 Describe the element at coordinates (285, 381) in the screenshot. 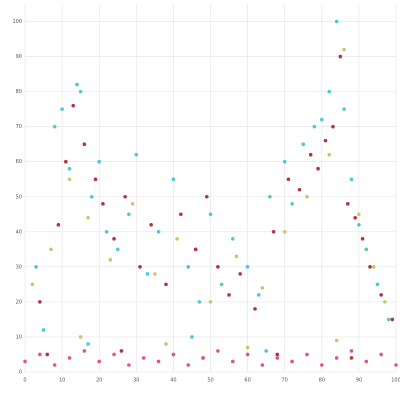

I see `x-tick-label: 70` at that location.